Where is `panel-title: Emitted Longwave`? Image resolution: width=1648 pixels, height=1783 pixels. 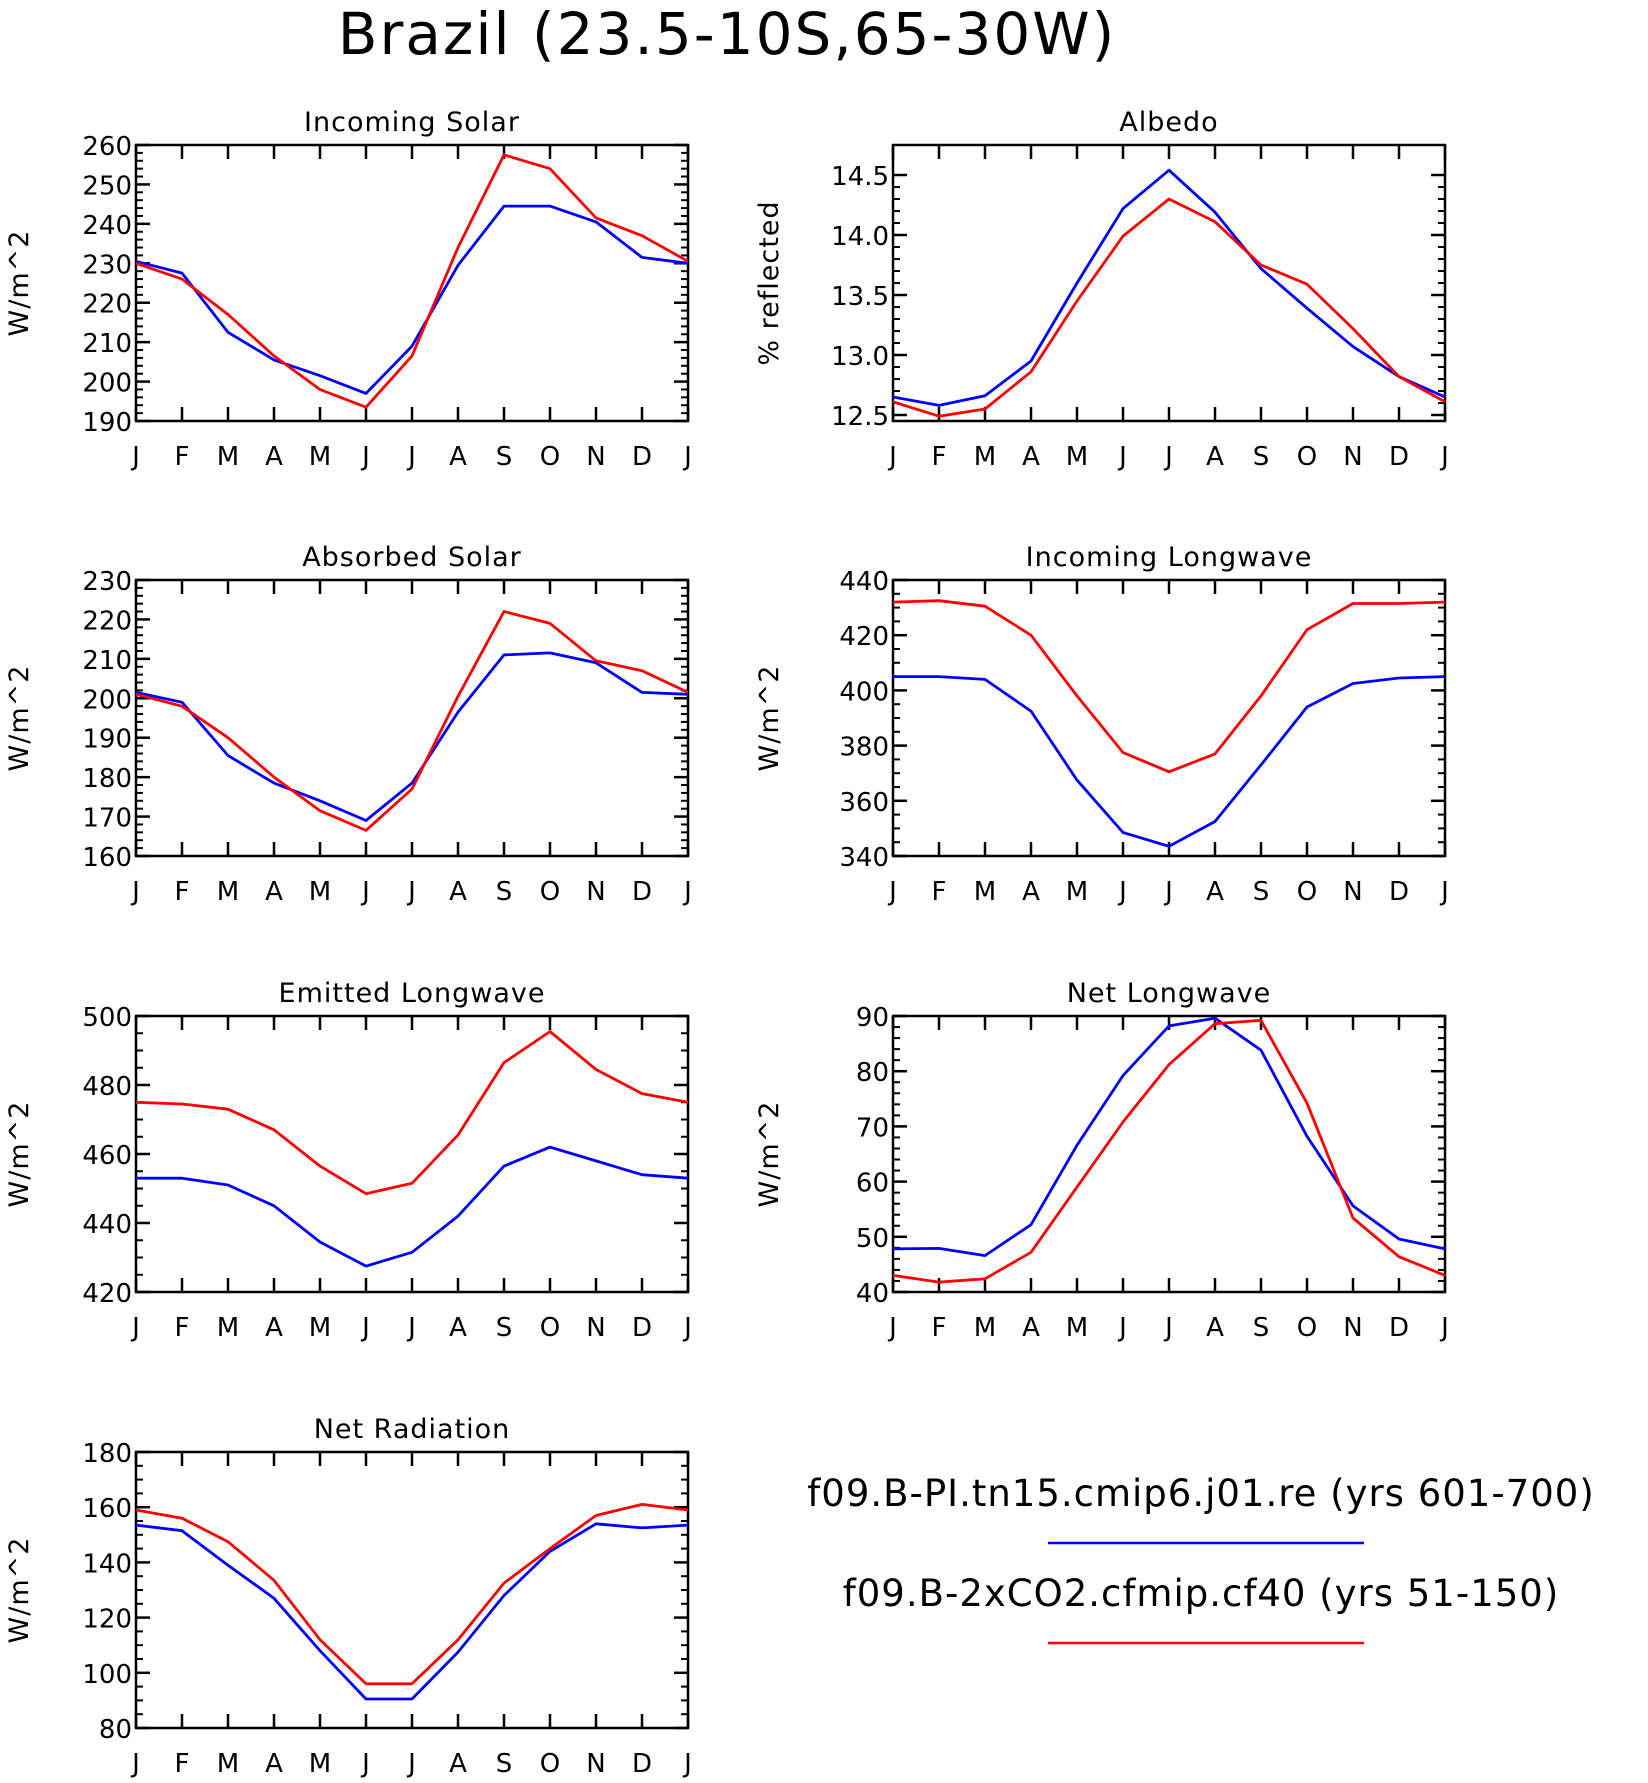
panel-title: Emitted Longwave is located at coordinates (412, 993).